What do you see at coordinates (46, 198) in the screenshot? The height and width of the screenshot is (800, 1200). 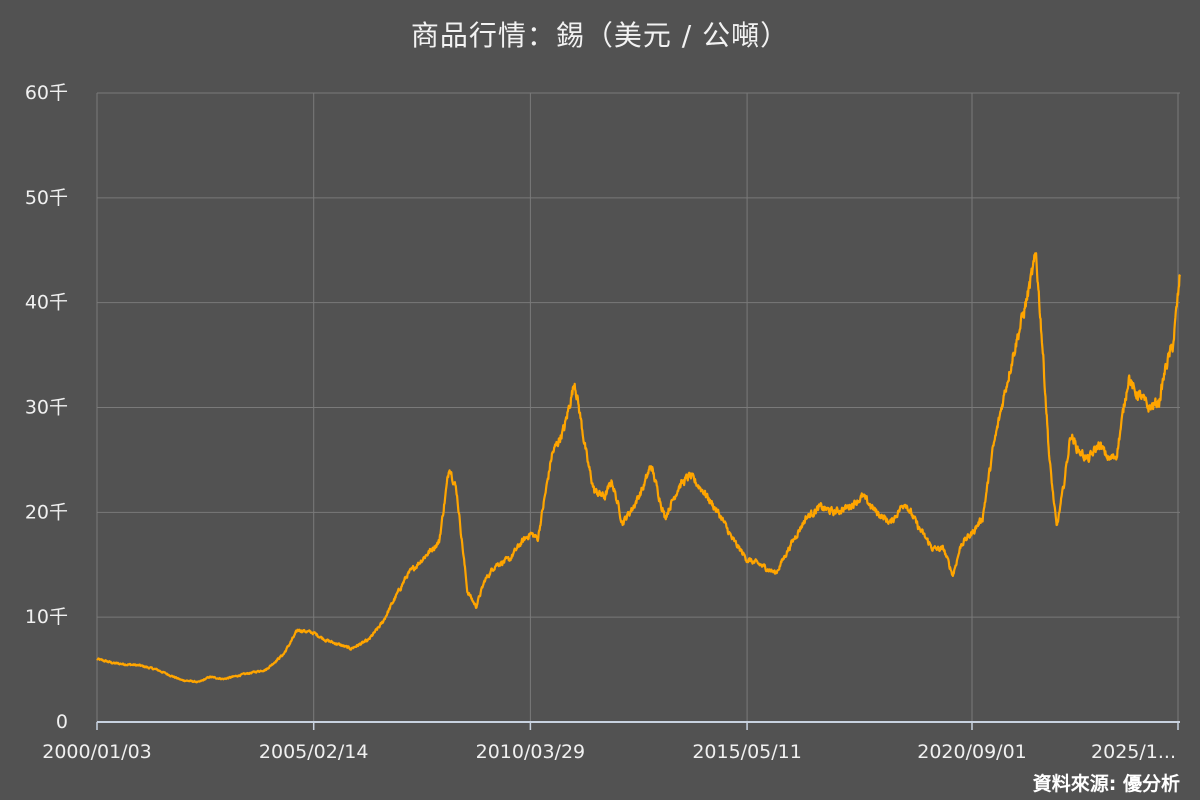 I see `y-tick-label: 50千` at bounding box center [46, 198].